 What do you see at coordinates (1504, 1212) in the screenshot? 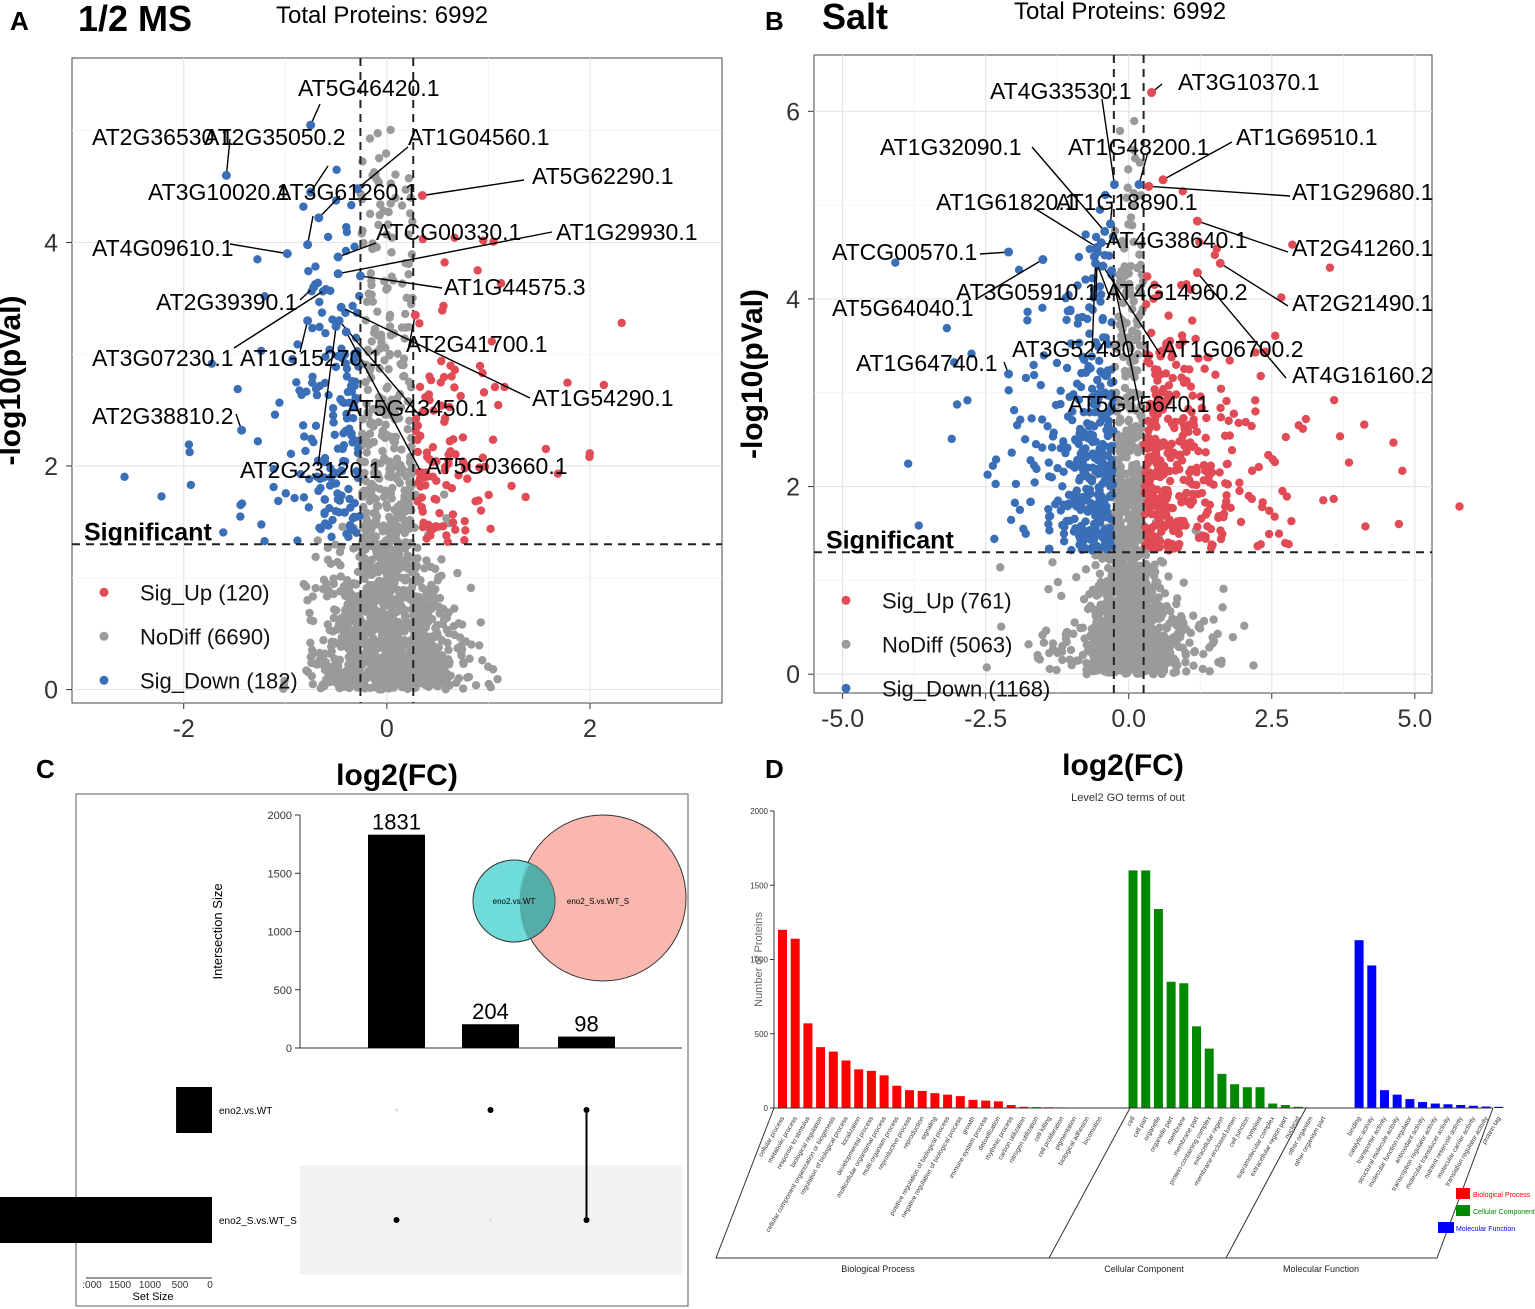
I see `legend-label: Cellular Component` at bounding box center [1504, 1212].